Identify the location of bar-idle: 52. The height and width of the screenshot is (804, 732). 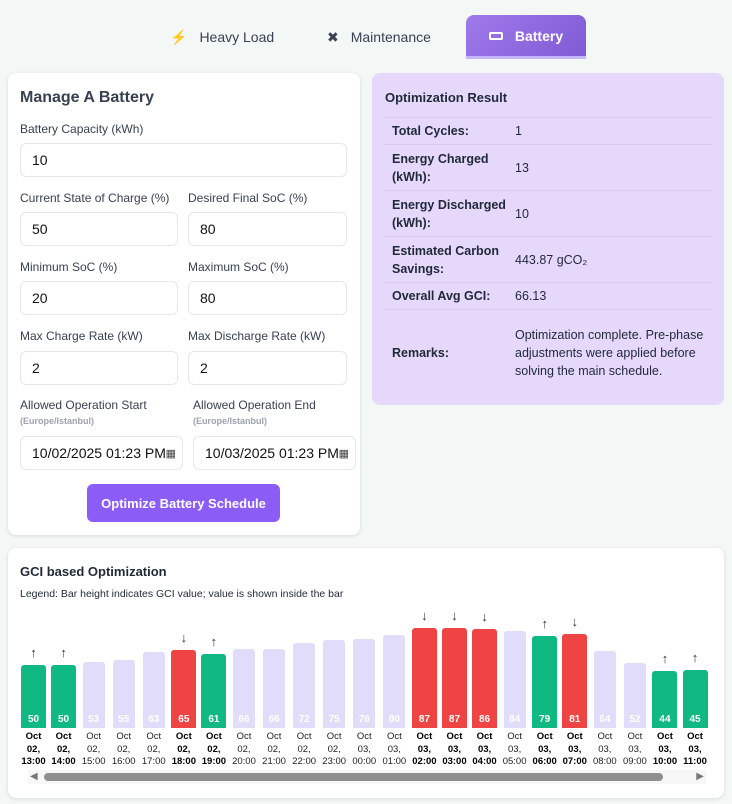
(634, 695).